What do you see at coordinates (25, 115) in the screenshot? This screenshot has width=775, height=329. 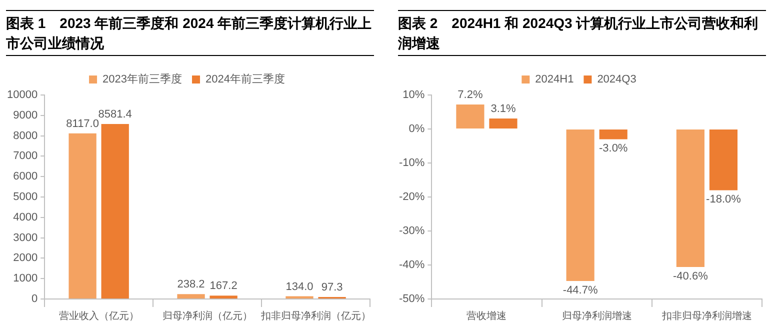 I see `y-tick-label: 9000` at bounding box center [25, 115].